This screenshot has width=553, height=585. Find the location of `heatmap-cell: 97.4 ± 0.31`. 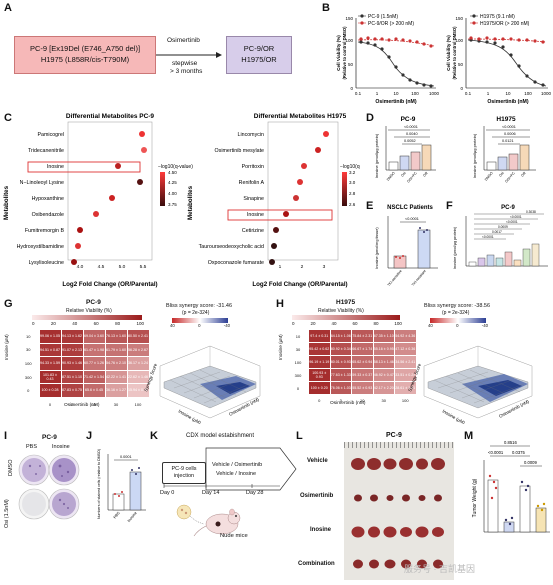

heatmap-cell: 97.4 ± 0.31 is located at coordinates (319, 336).